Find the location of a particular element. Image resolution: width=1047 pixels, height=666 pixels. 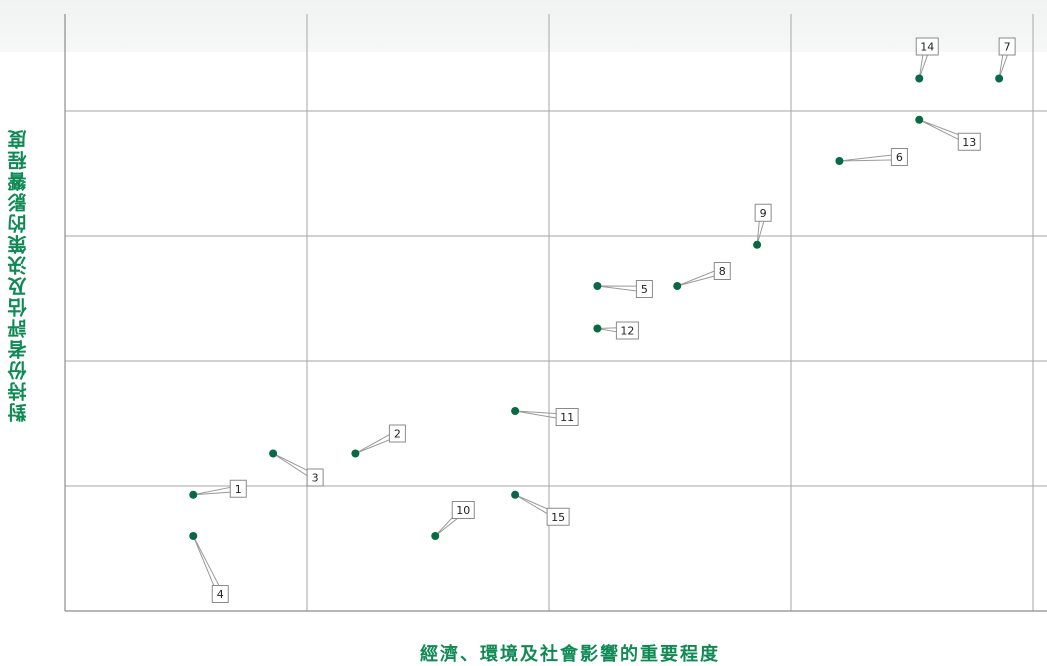

point-label-text: 7 is located at coordinates (1007, 47).